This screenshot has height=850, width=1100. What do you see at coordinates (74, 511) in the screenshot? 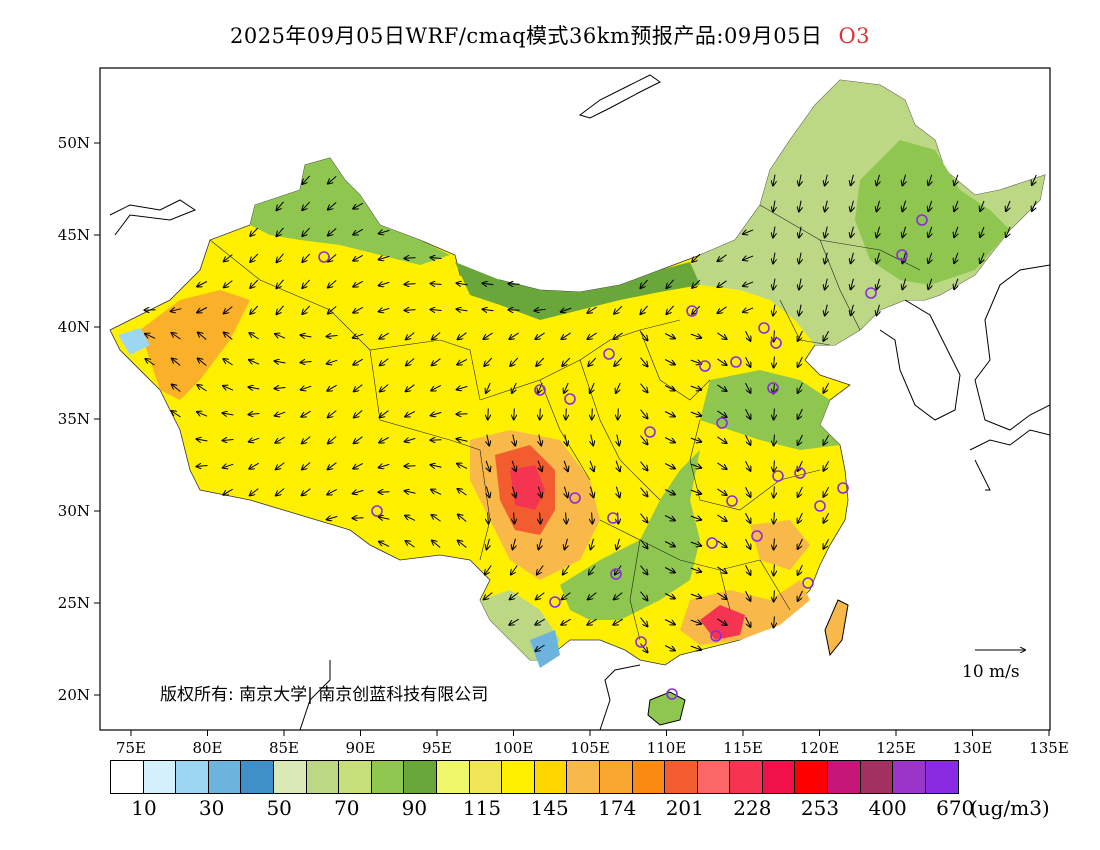
I see `lat-tick-label: 30N` at bounding box center [74, 511].